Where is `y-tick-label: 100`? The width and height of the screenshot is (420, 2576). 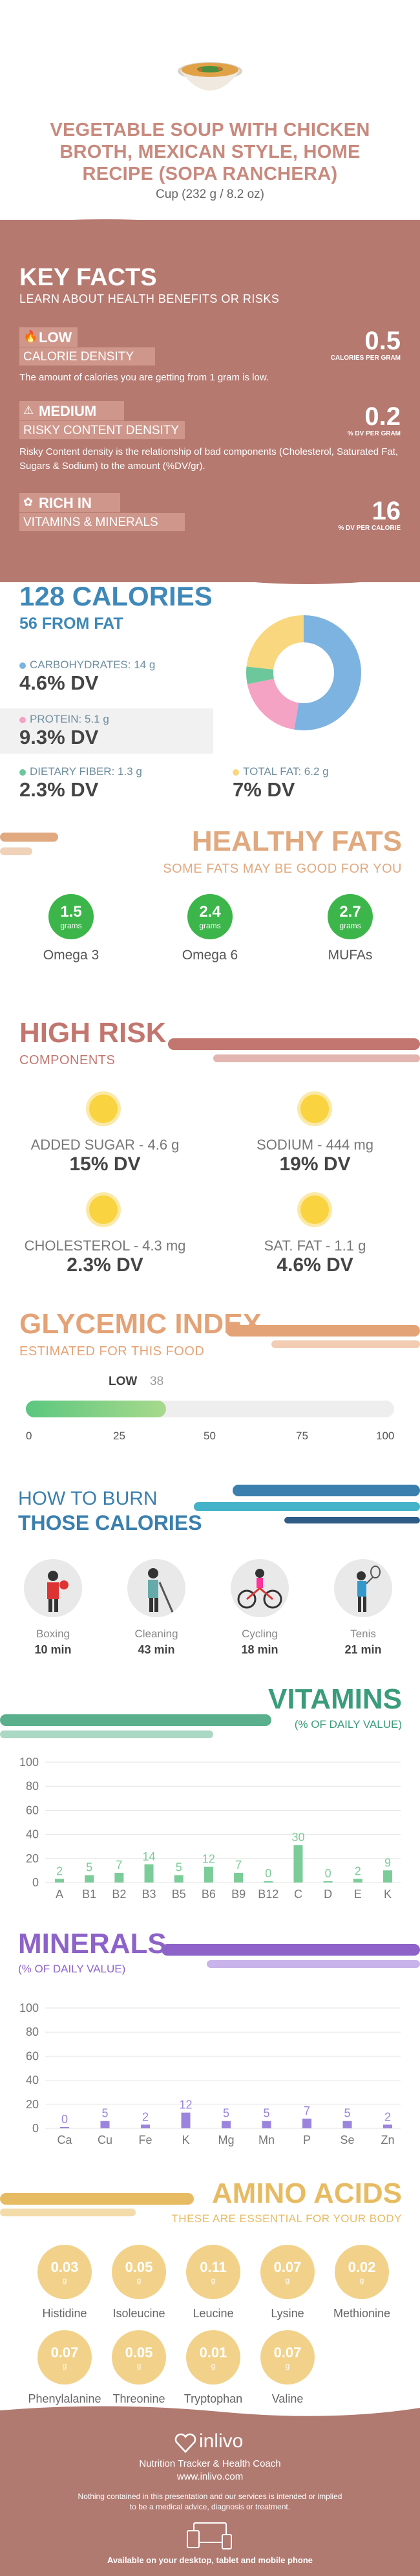 y-tick-label: 100 is located at coordinates (29, 2008).